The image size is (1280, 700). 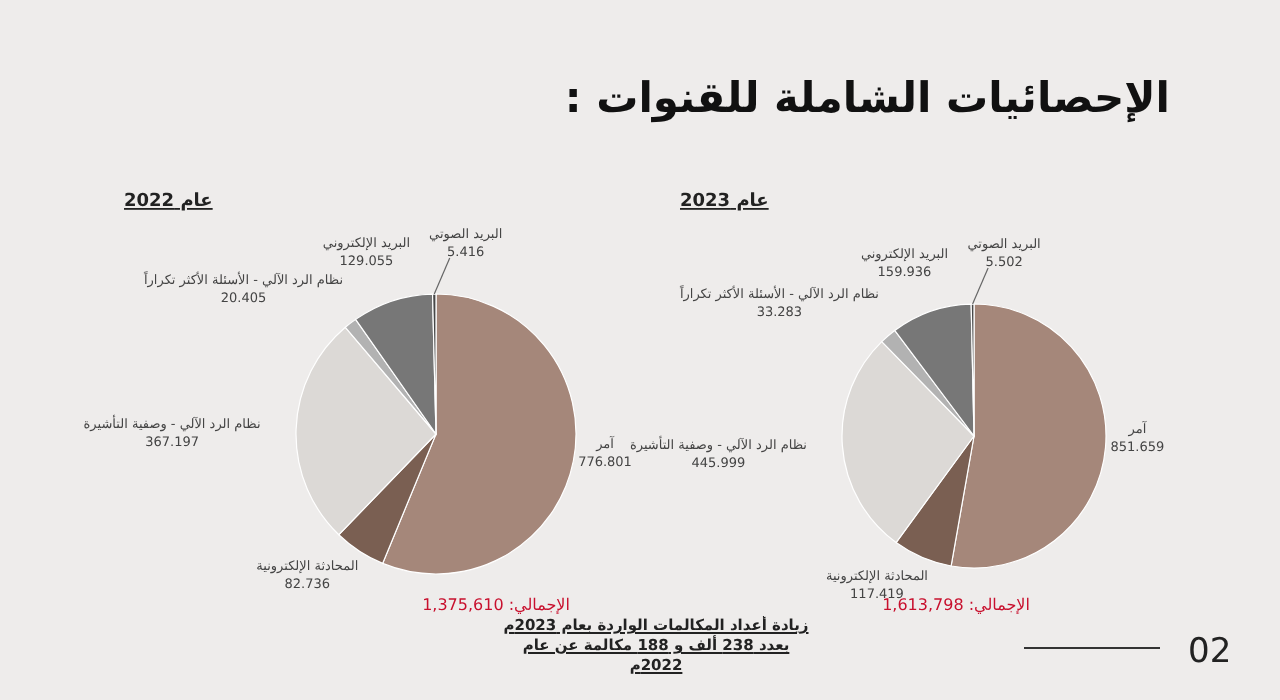 What do you see at coordinates (724, 202) in the screenshot?
I see `chart-title: عام 2023` at bounding box center [724, 202].